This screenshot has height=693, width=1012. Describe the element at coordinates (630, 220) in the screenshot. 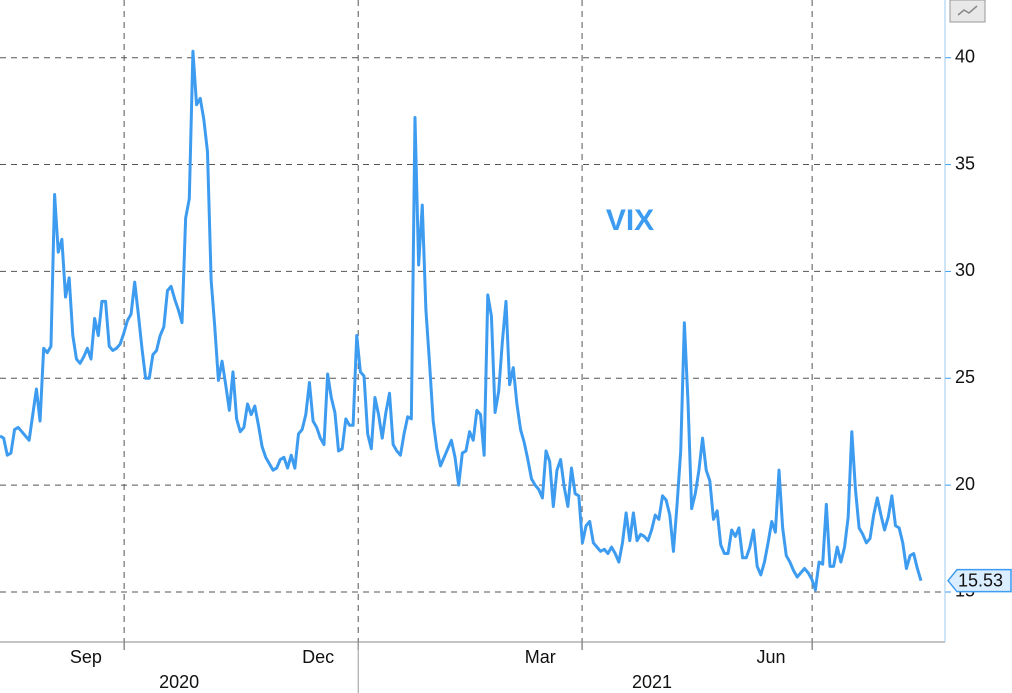

I see `series-label: VIX` at that location.